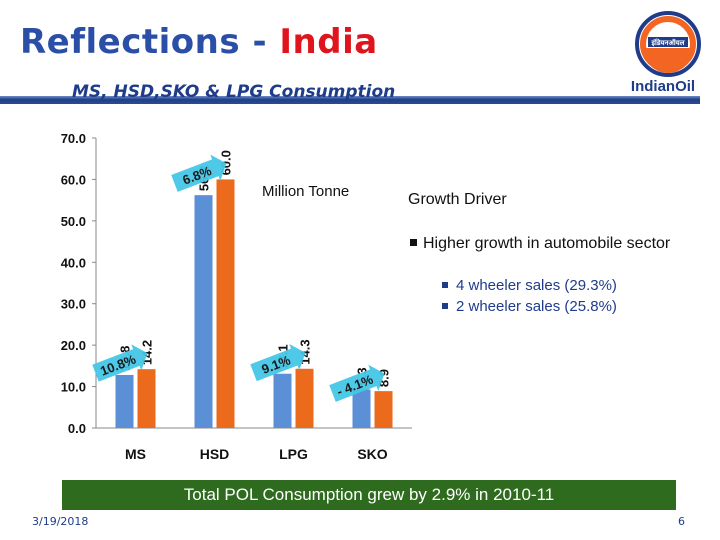  I want to click on y-tick-label: 0.0, so click(77, 428).